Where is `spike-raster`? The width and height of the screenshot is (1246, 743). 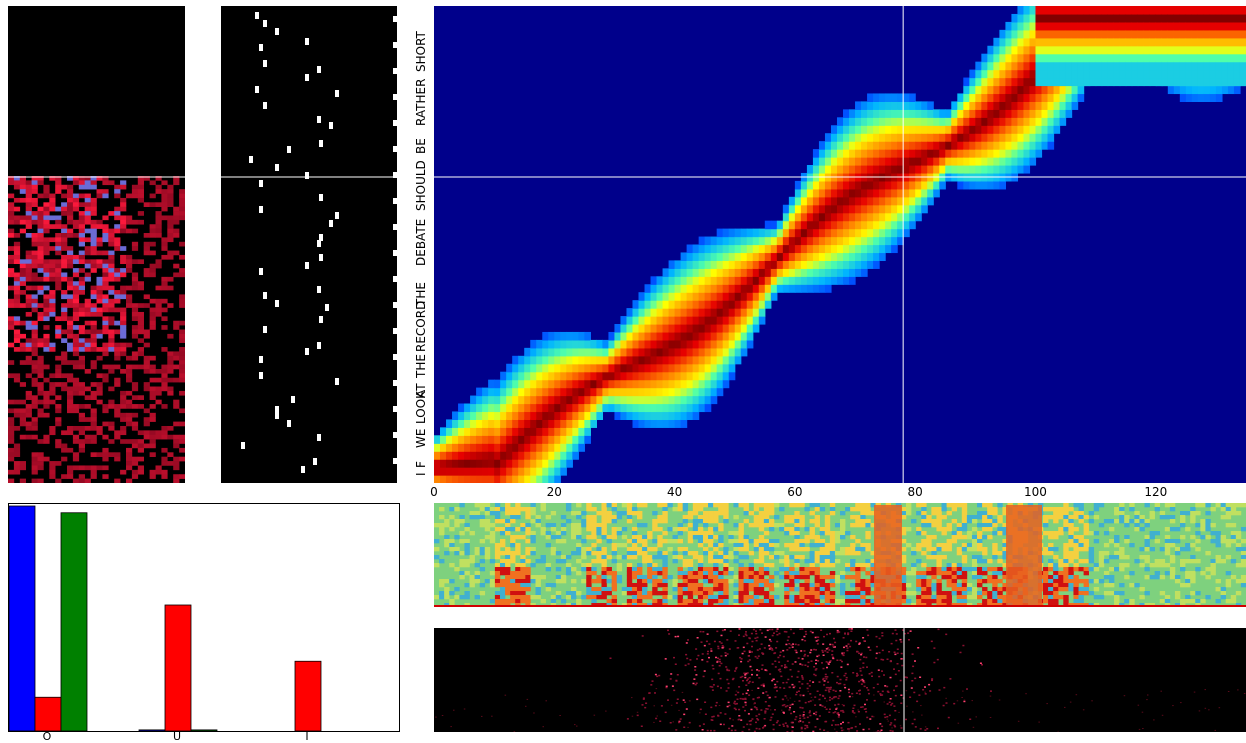 spike-raster is located at coordinates (309, 244).